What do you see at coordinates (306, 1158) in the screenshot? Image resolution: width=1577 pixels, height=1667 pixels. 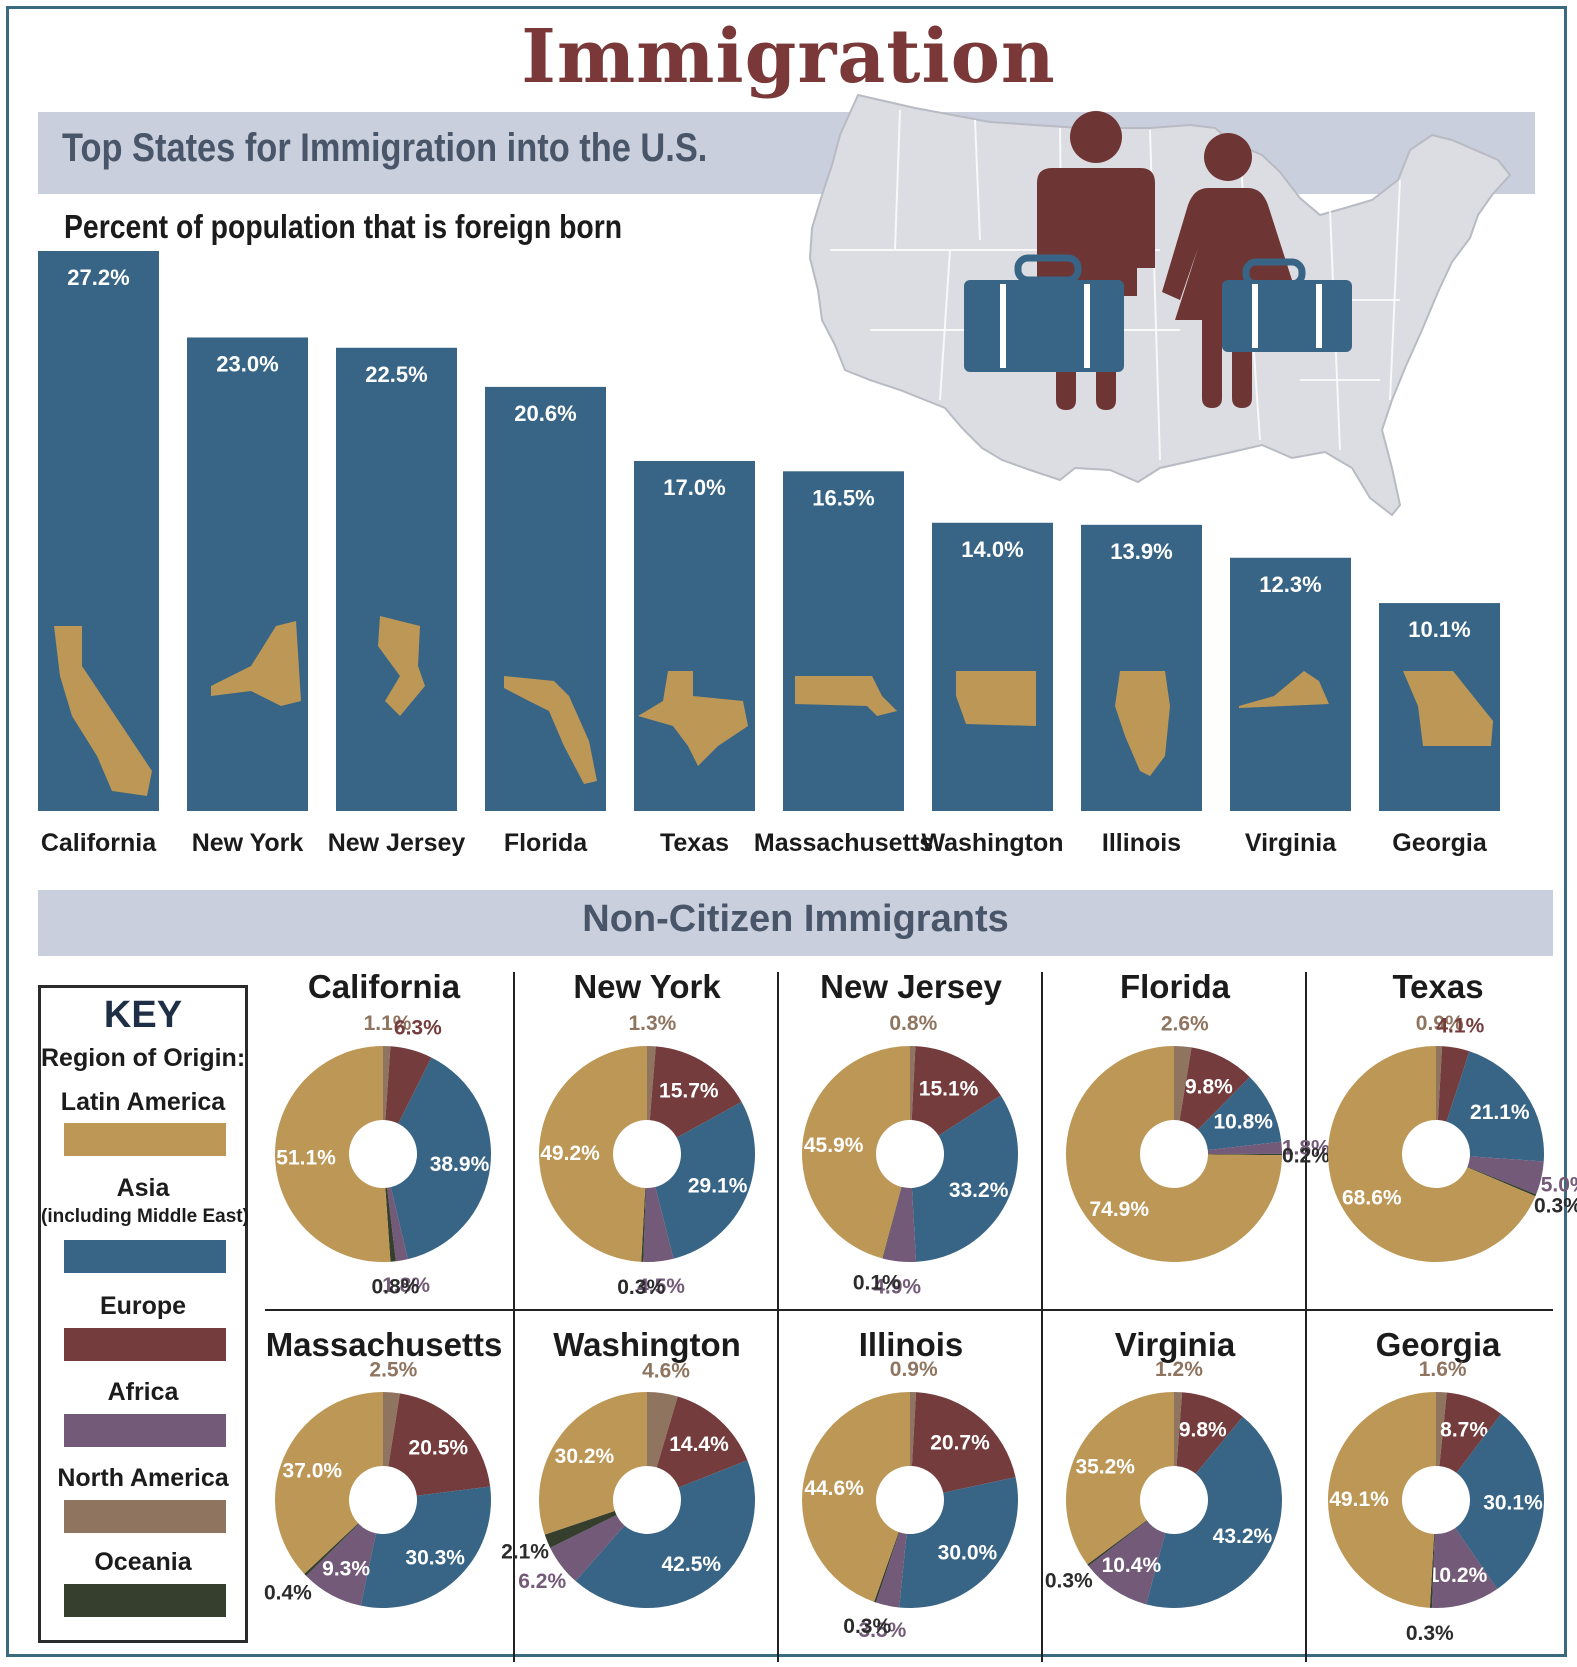 I see `donut-value-label: 51.1%` at bounding box center [306, 1158].